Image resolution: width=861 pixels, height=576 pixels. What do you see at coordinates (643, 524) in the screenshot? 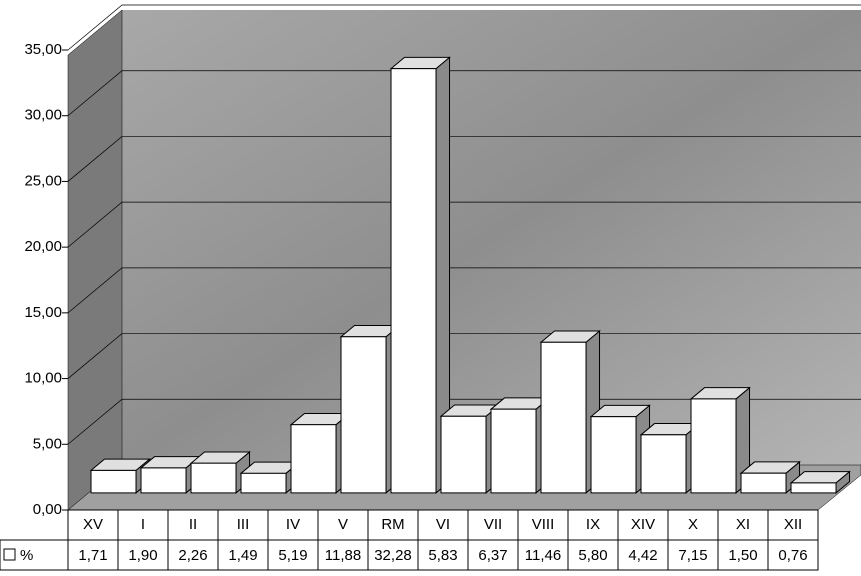
I see `category-label: XIV` at bounding box center [643, 524].